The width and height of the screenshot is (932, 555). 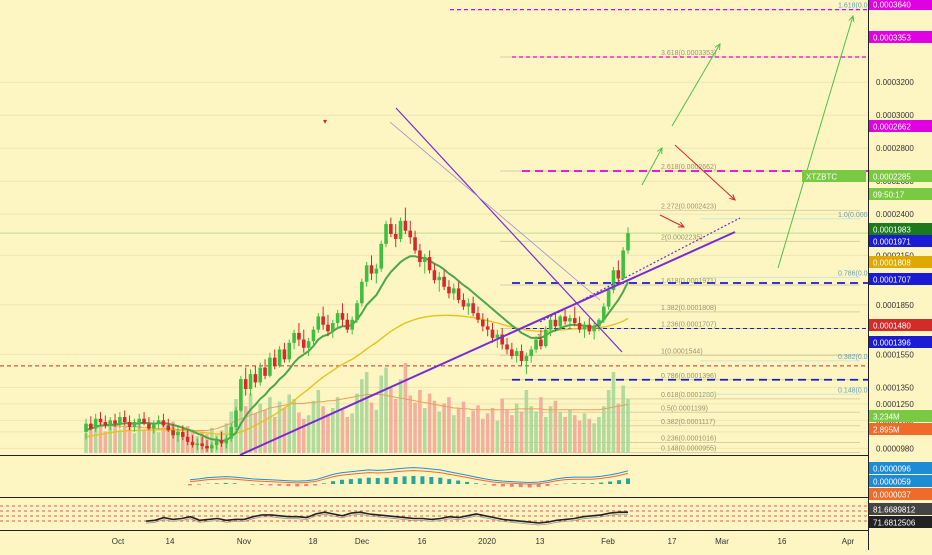 What do you see at coordinates (892, 5) in the screenshot?
I see `price-label-text: 0.0003640` at bounding box center [892, 5].